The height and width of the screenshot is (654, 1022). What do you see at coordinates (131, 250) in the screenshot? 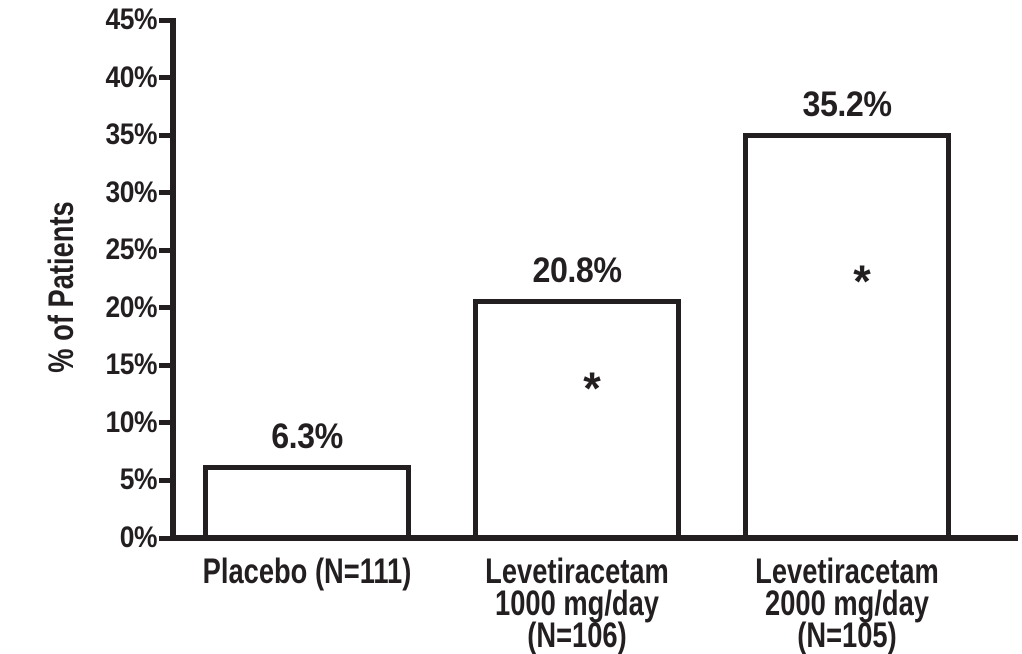
I see `y-axis-tick-label: 25%` at bounding box center [131, 250].